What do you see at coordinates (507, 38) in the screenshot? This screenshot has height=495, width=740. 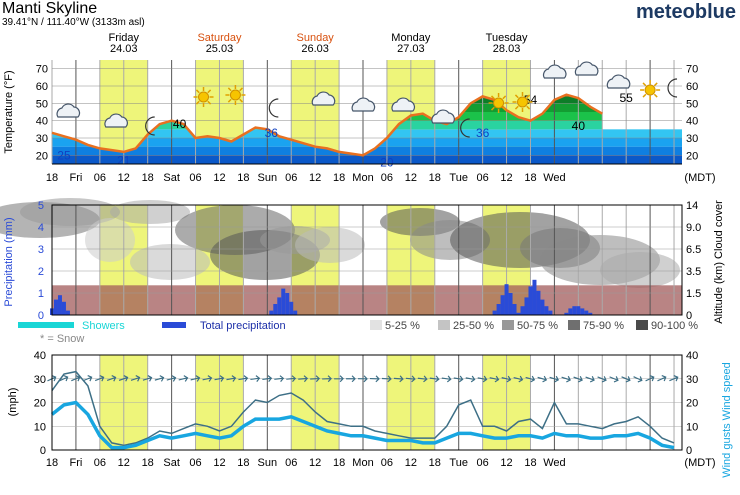 I see `day-name: Tuesday` at bounding box center [507, 38].